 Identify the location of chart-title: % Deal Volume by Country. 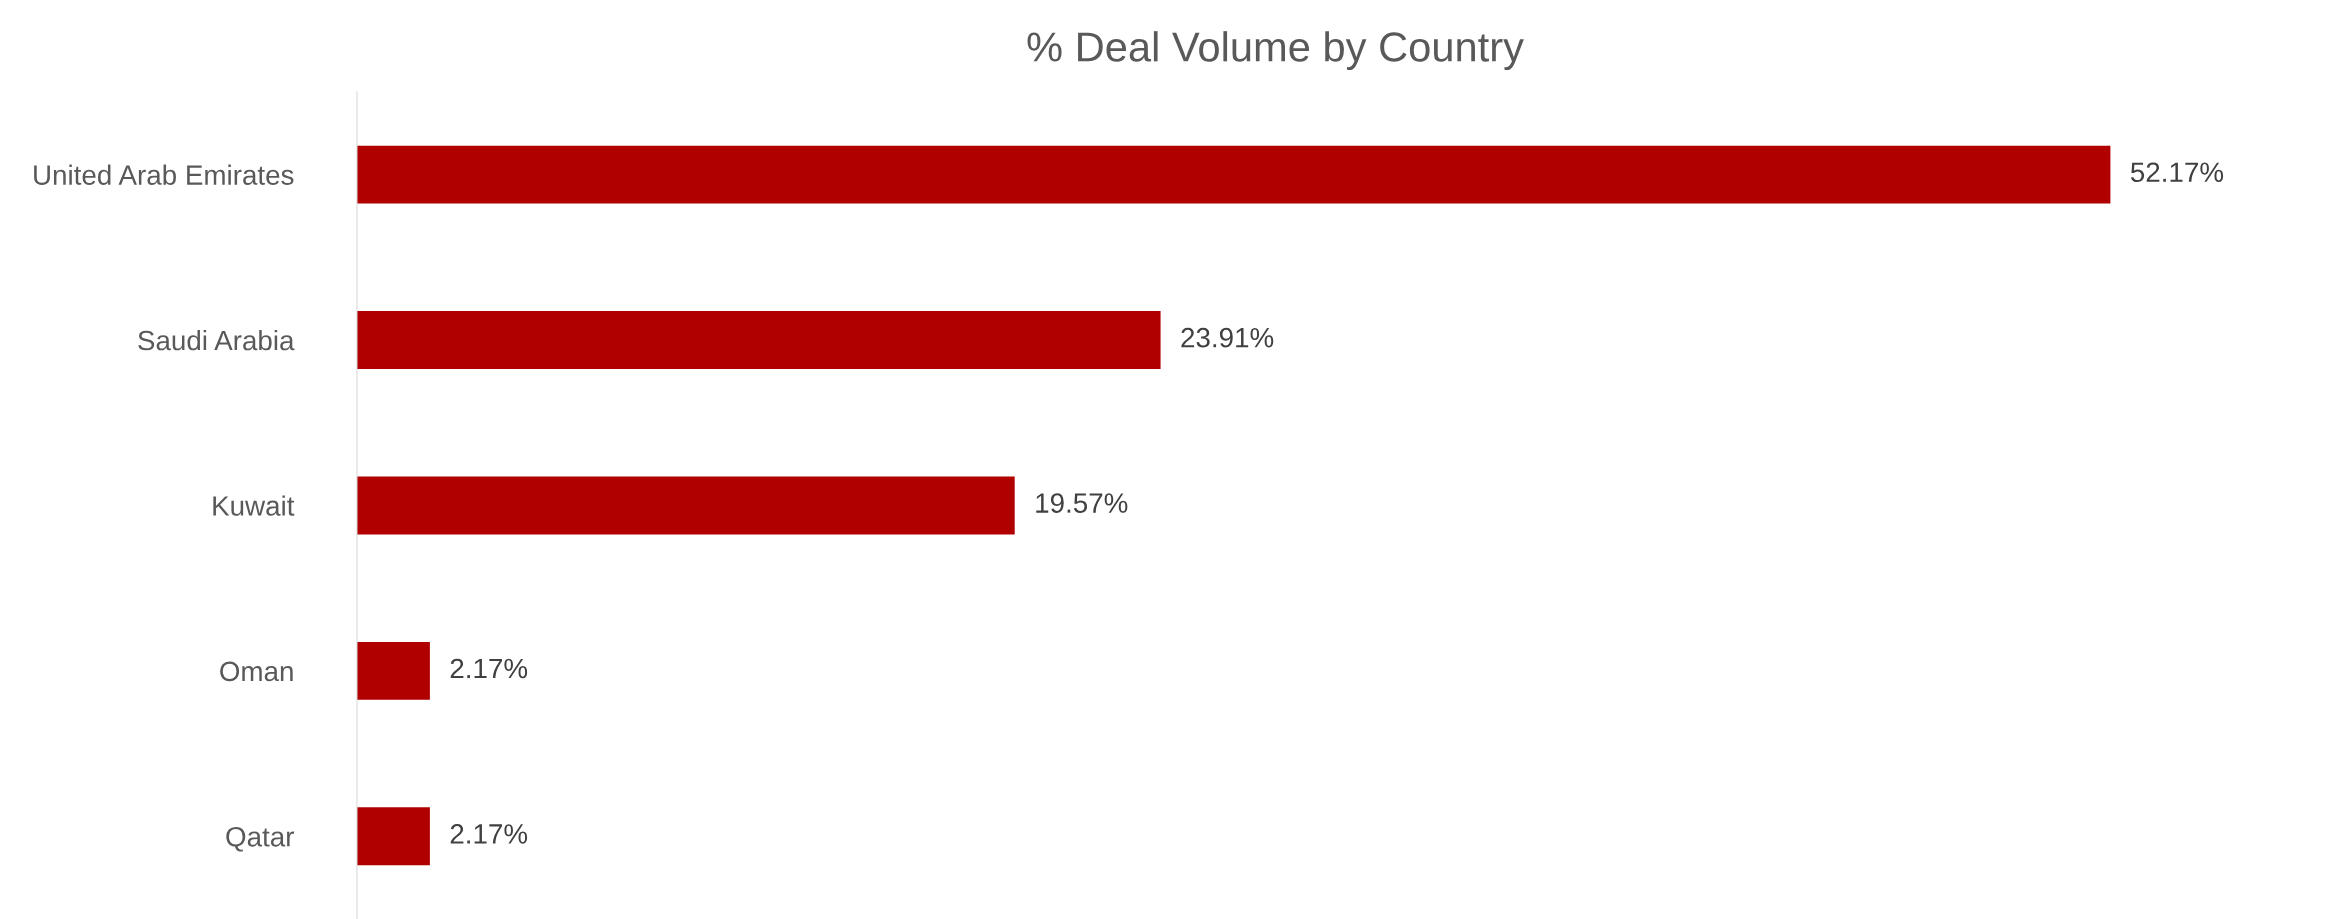
(1275, 50).